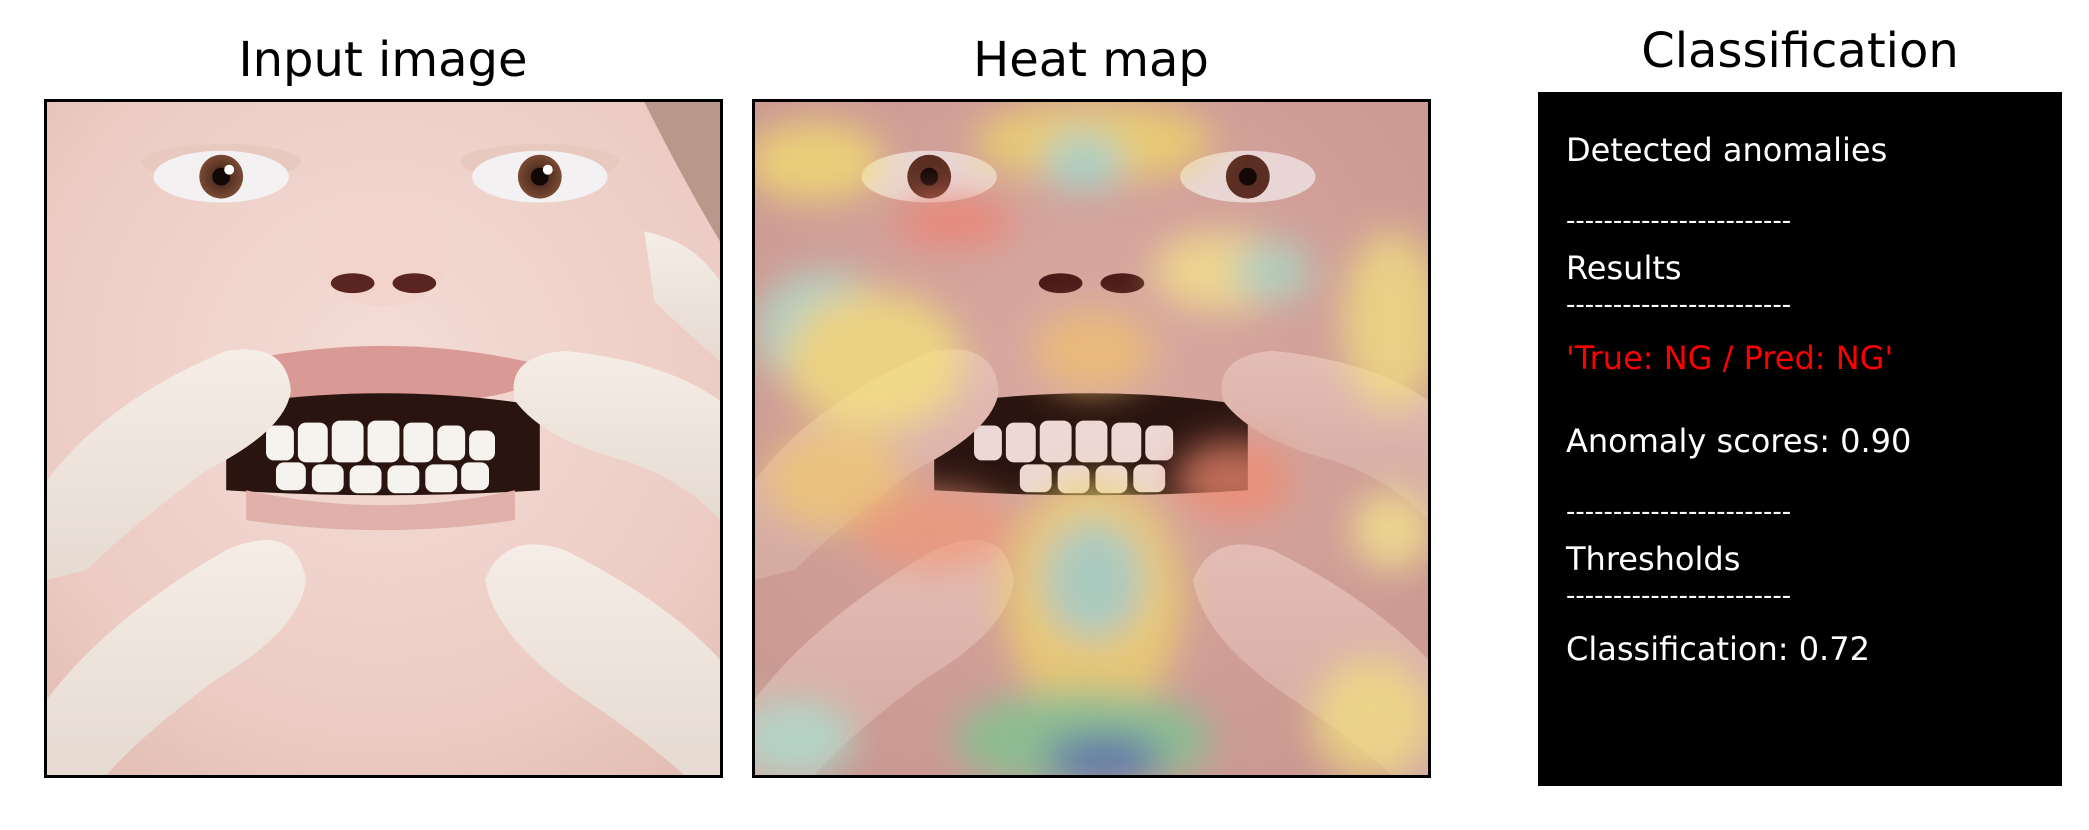  What do you see at coordinates (1739, 441) in the screenshot?
I see `anomaly-score: Anomaly scores: 0.90` at bounding box center [1739, 441].